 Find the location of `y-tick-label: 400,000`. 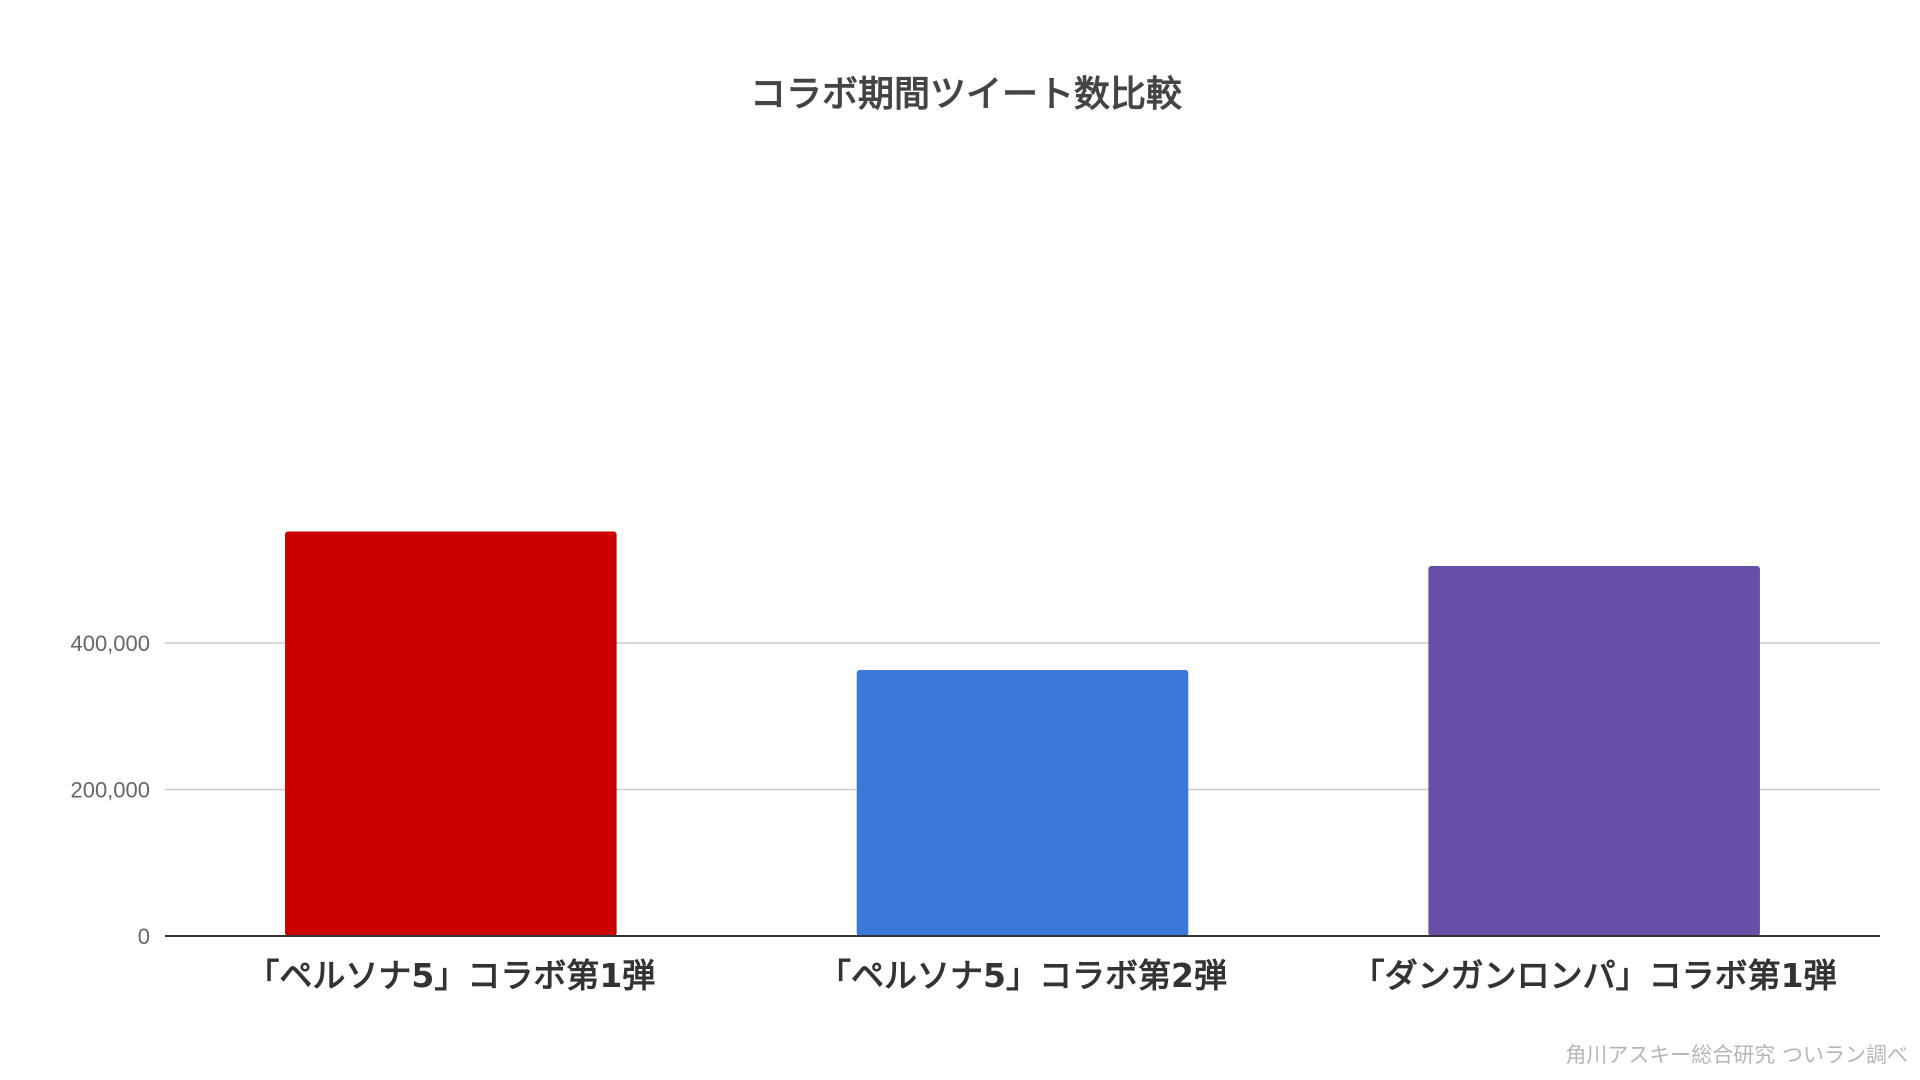

y-tick-label: 400,000 is located at coordinates (110, 643).